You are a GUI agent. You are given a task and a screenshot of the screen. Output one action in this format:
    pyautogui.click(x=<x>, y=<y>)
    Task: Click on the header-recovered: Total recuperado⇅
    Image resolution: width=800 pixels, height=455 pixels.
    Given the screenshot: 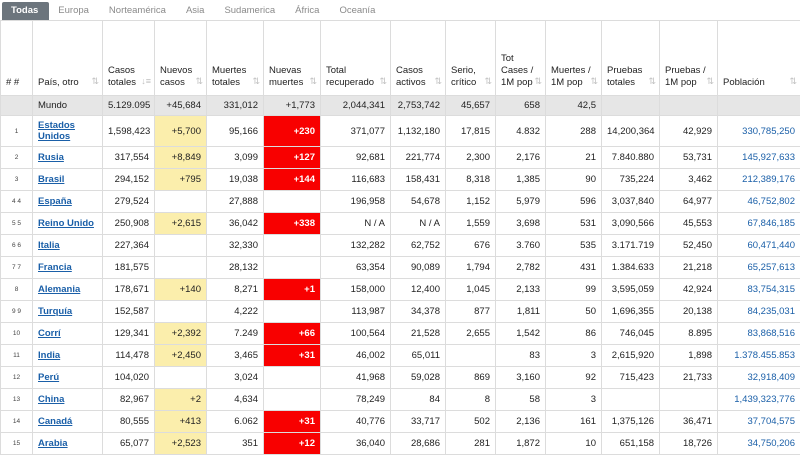 What is the action you would take?
    pyautogui.click(x=356, y=58)
    